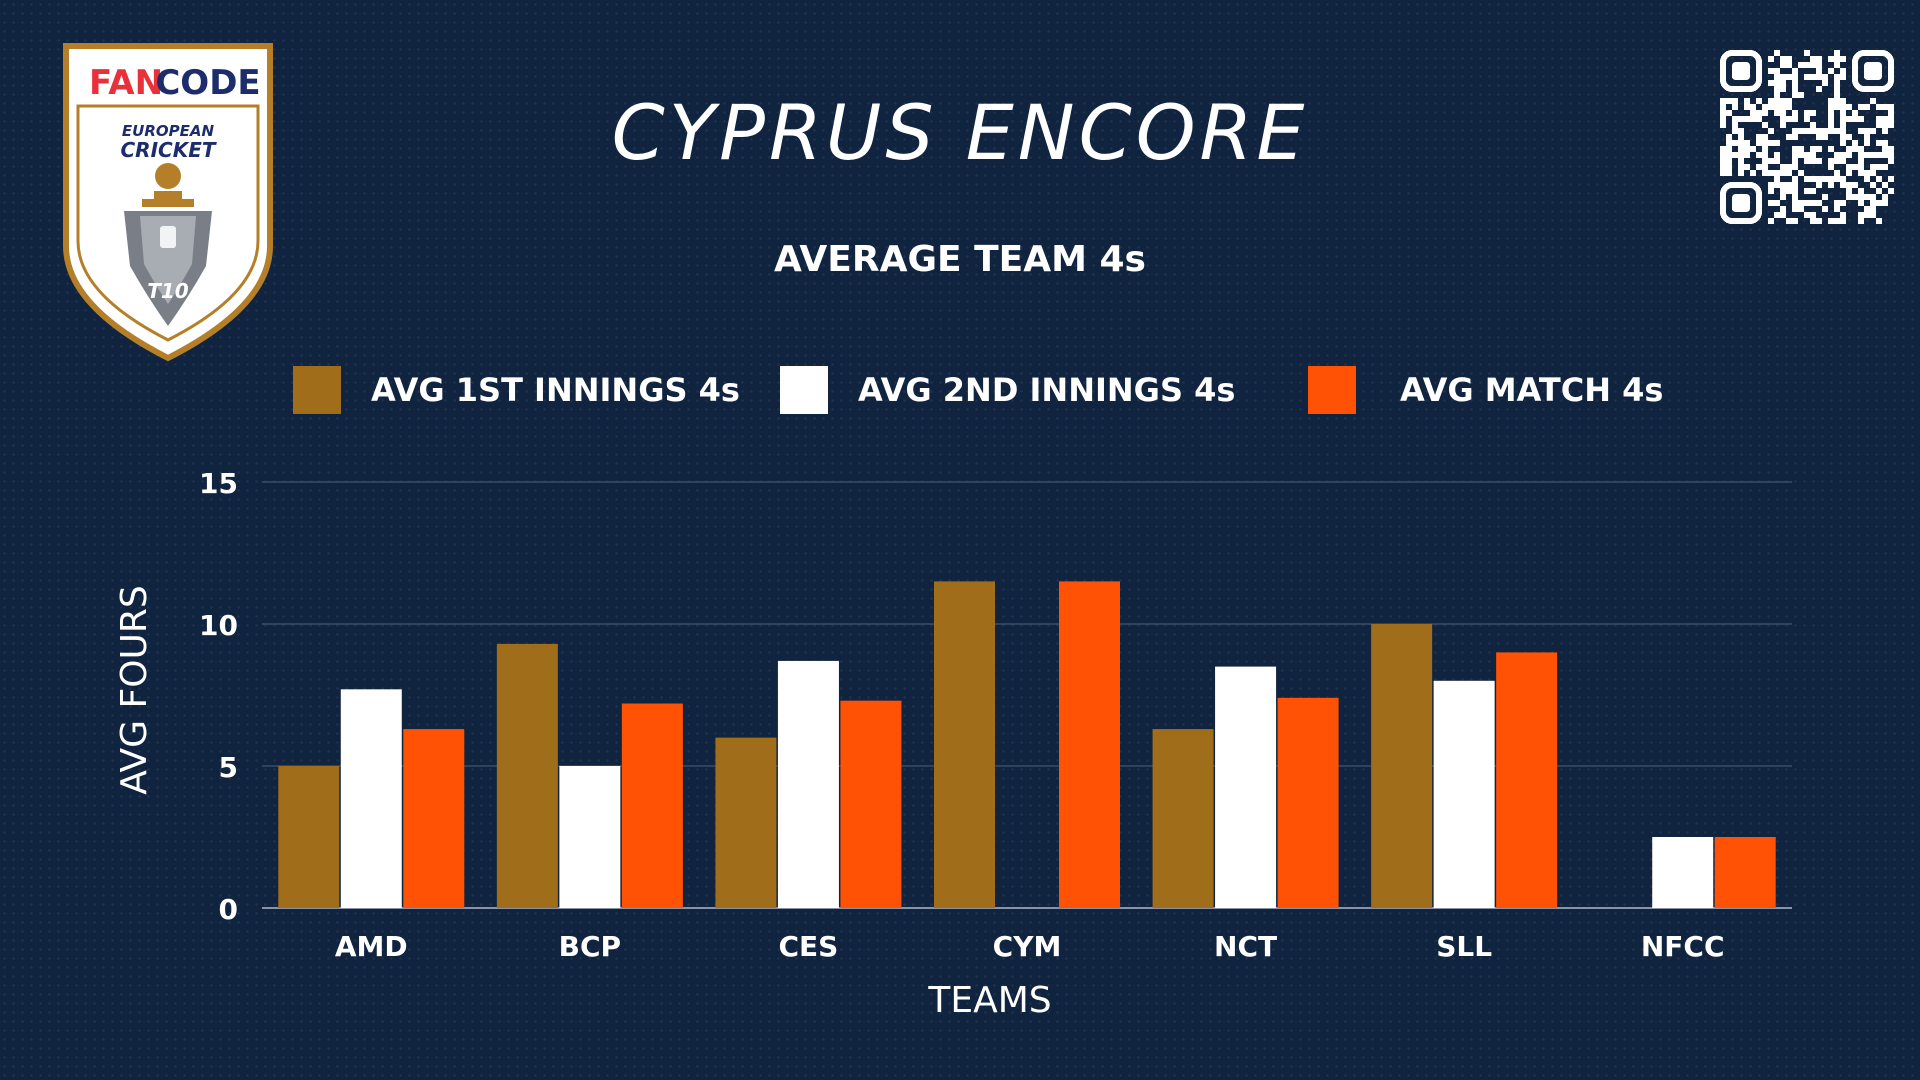  I want to click on fancode-european-cricket-logo: FAN CODE EUROPEAN CRICKET T10, so click(168, 202).